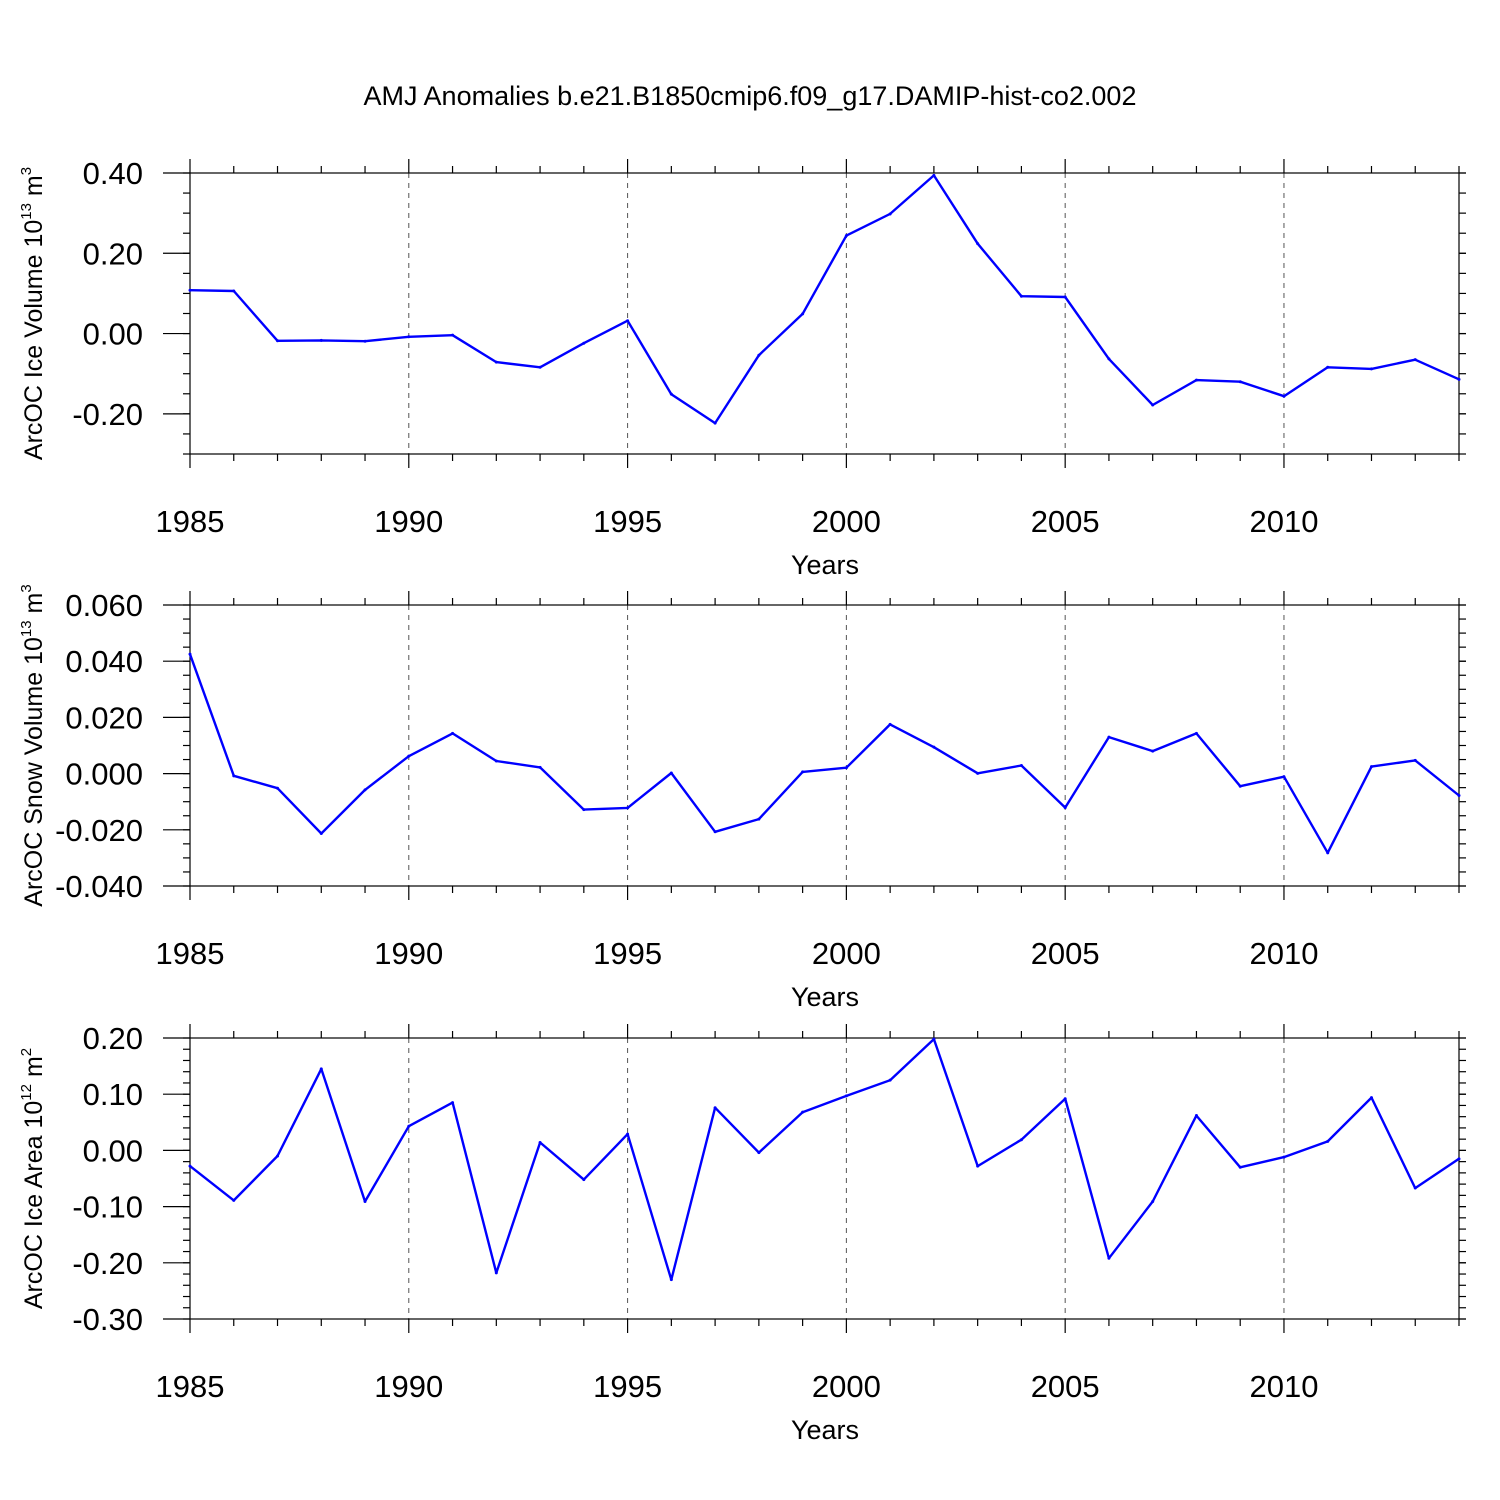 The image size is (1500, 1500). Describe the element at coordinates (1196, 380) in the screenshot. I see `data-point-2008` at that location.